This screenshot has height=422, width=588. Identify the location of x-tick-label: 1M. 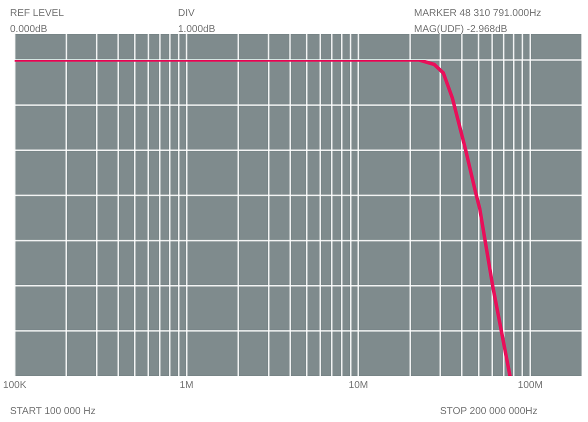
(187, 385).